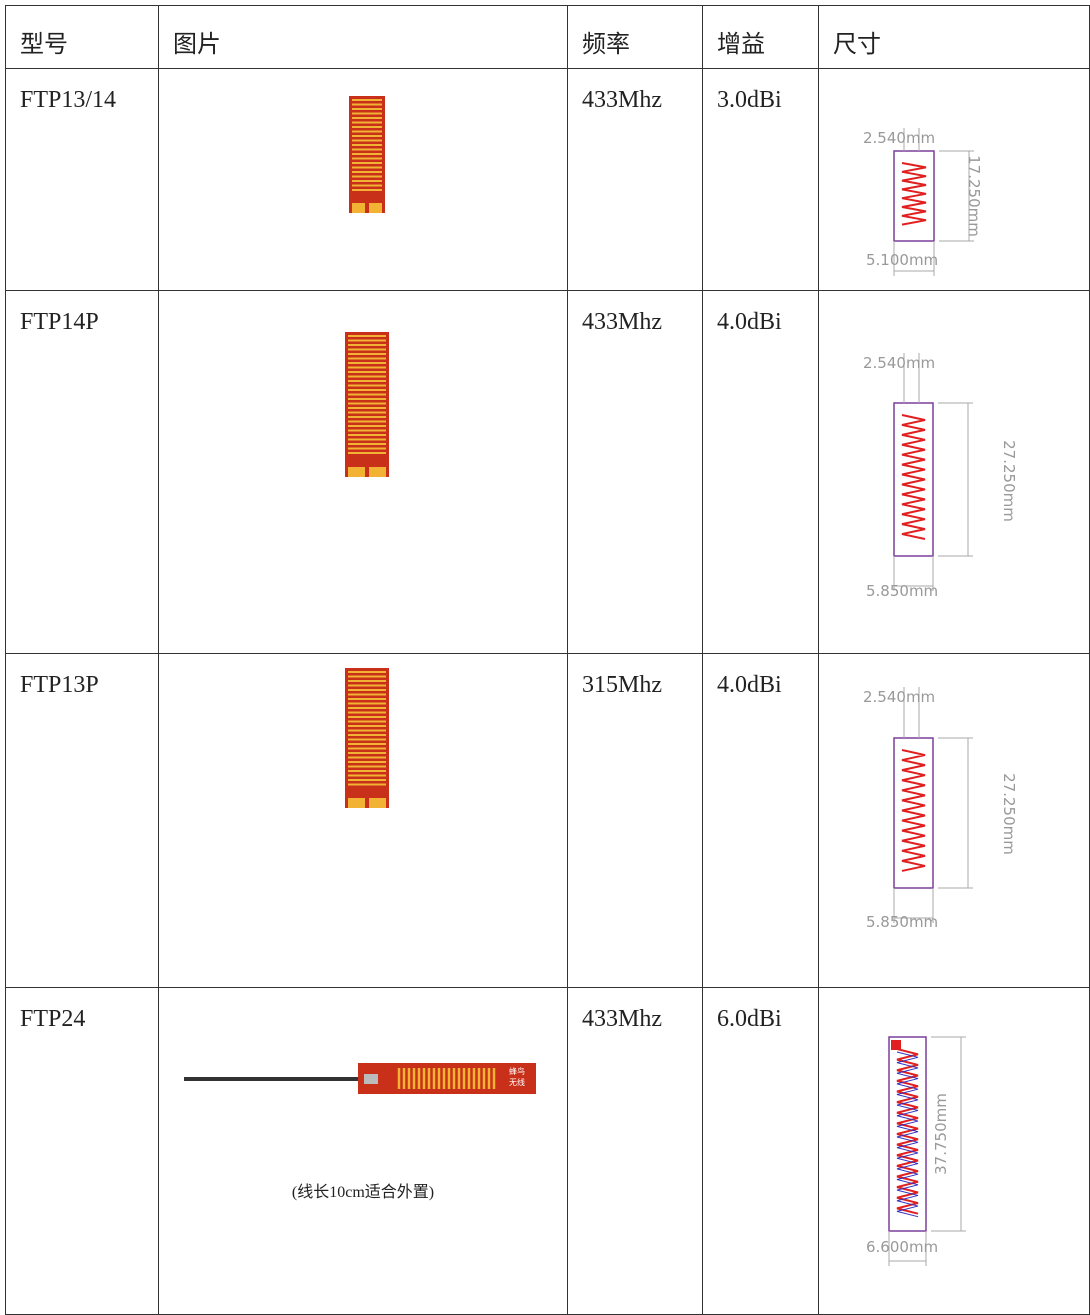 This screenshot has width=1090, height=1315. What do you see at coordinates (857, 45) in the screenshot?
I see `cell-text: 尺寸` at bounding box center [857, 45].